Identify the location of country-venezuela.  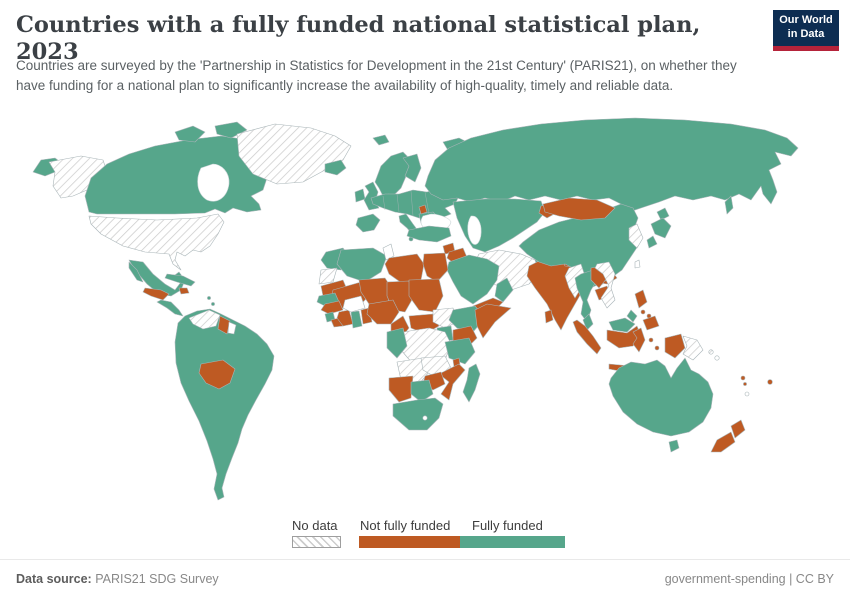
(204, 319).